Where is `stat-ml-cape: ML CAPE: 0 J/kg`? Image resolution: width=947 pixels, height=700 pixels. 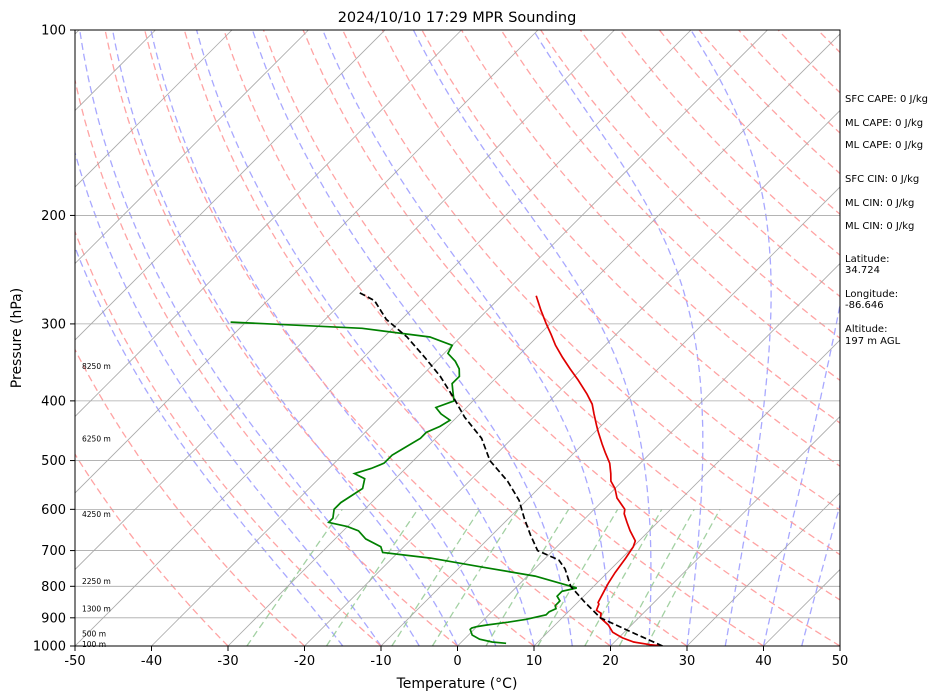
stat-ml-cape: ML CAPE: 0 J/kg is located at coordinates (884, 123).